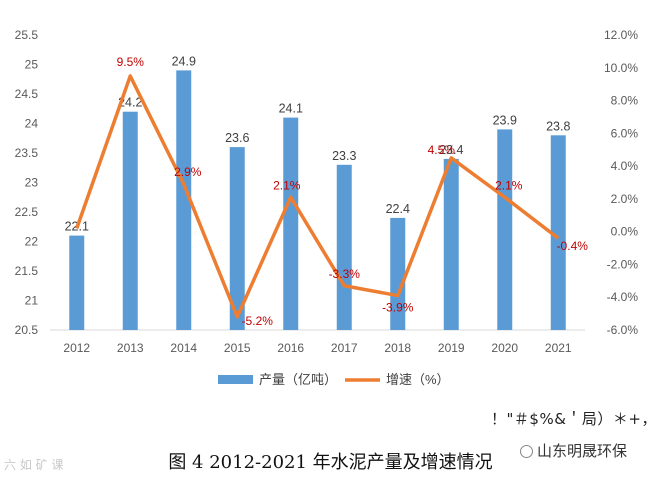  What do you see at coordinates (505, 120) in the screenshot?
I see `bar-value-label: 23.9` at bounding box center [505, 120].